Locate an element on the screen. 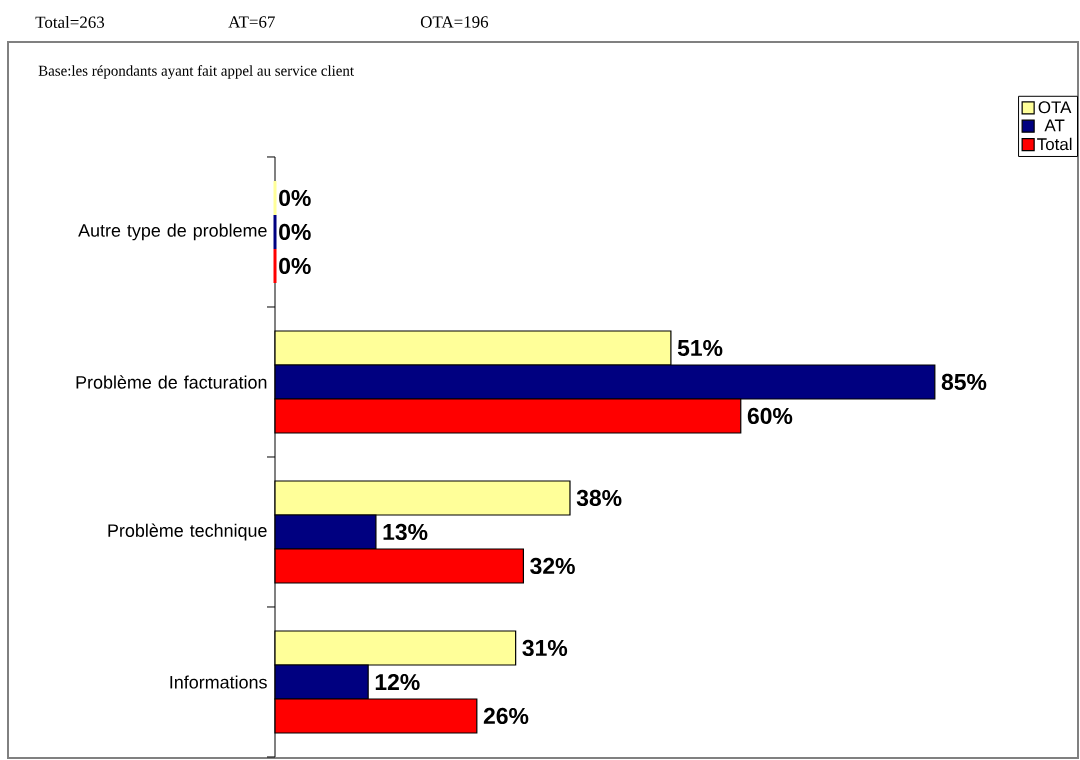  legend-label: Total is located at coordinates (1054, 144).